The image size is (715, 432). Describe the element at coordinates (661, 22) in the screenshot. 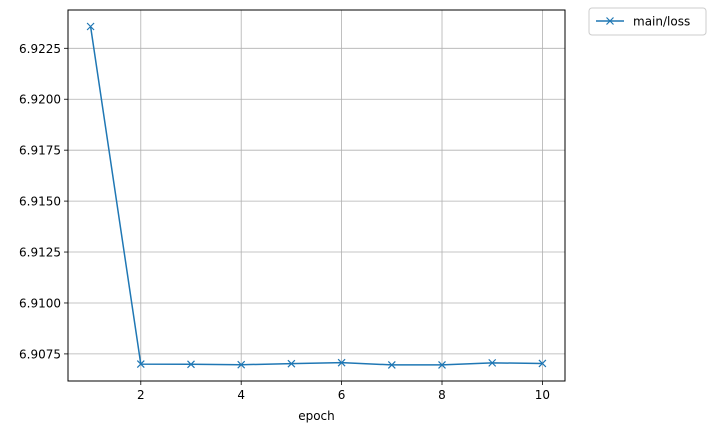

I see `legend-label: main/loss` at that location.